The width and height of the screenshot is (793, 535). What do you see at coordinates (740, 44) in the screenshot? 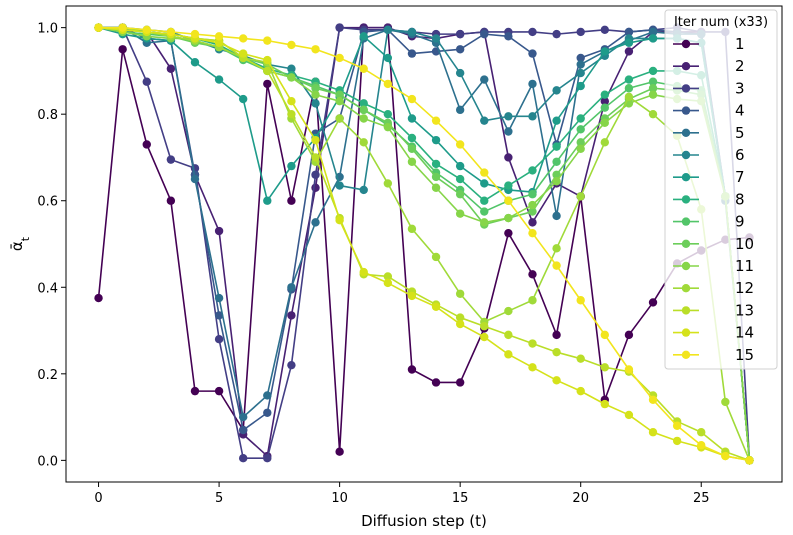
I see `legend-label: 1` at bounding box center [740, 44].